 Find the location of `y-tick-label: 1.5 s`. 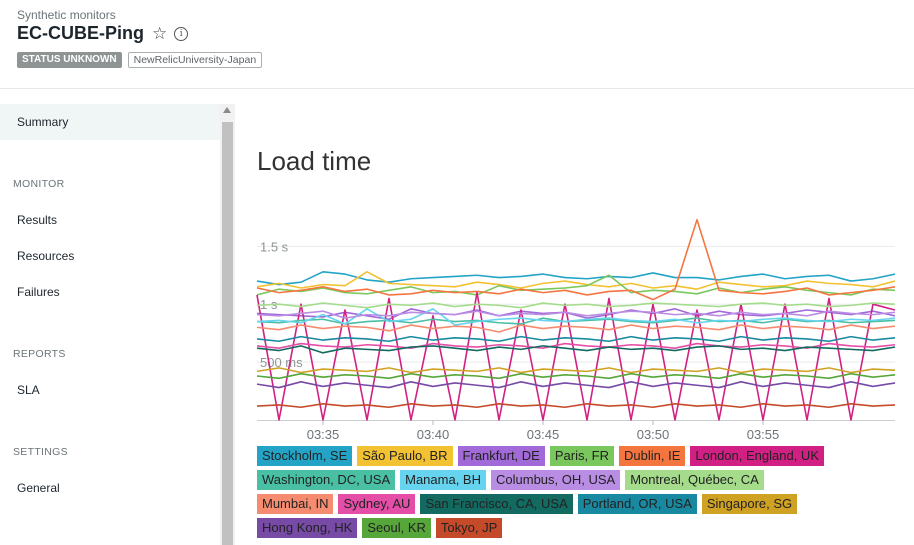

y-tick-label: 1.5 s is located at coordinates (274, 246).